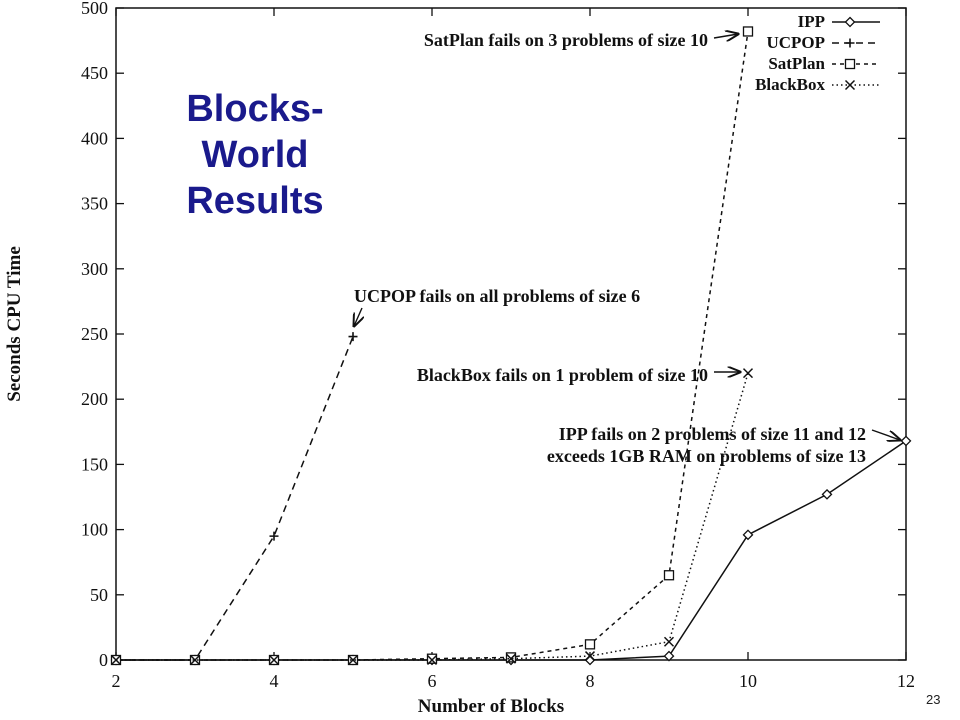 The width and height of the screenshot is (960, 720). What do you see at coordinates (94, 138) in the screenshot?
I see `y-tick-label: 400` at bounding box center [94, 138].